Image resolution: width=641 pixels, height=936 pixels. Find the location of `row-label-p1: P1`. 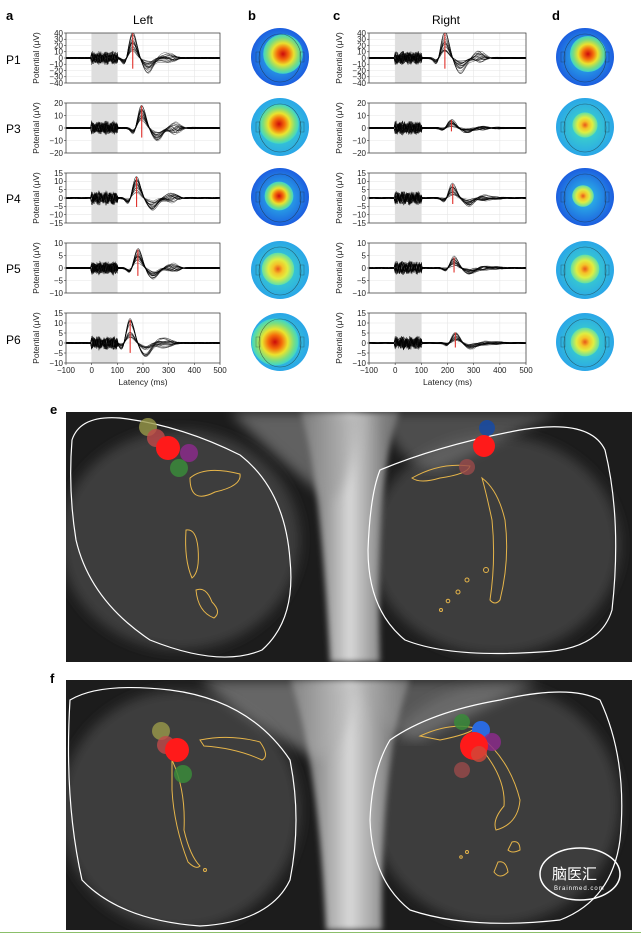

row-label-p1: P1 is located at coordinates (13, 60).